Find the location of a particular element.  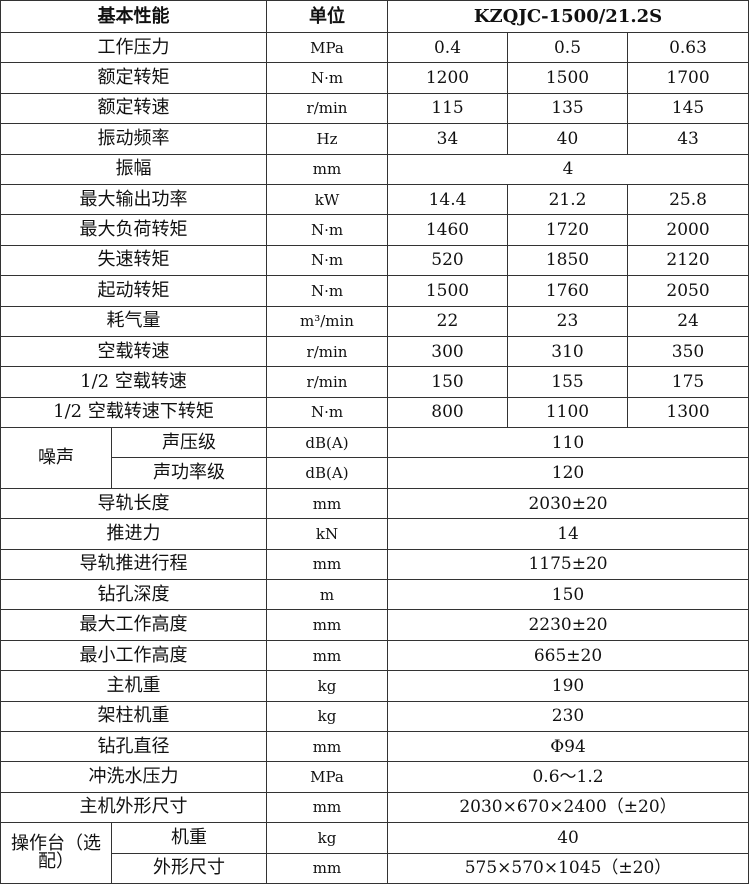

table-row: 冲洗水压力 MPa 0.6～1.2 is located at coordinates (375, 777).